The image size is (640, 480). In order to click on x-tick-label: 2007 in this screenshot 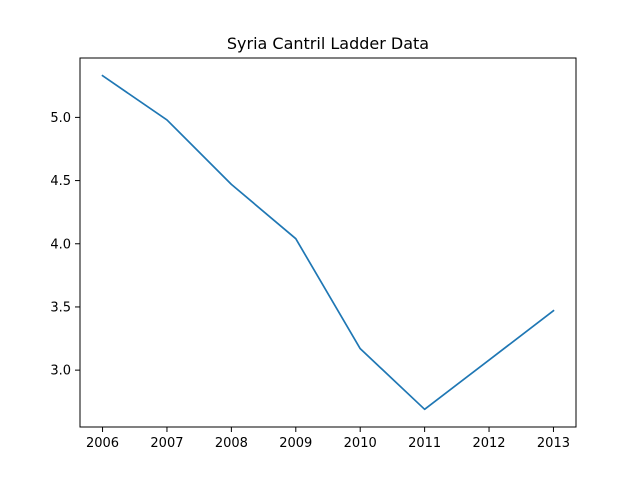, I will do `click(166, 443)`.